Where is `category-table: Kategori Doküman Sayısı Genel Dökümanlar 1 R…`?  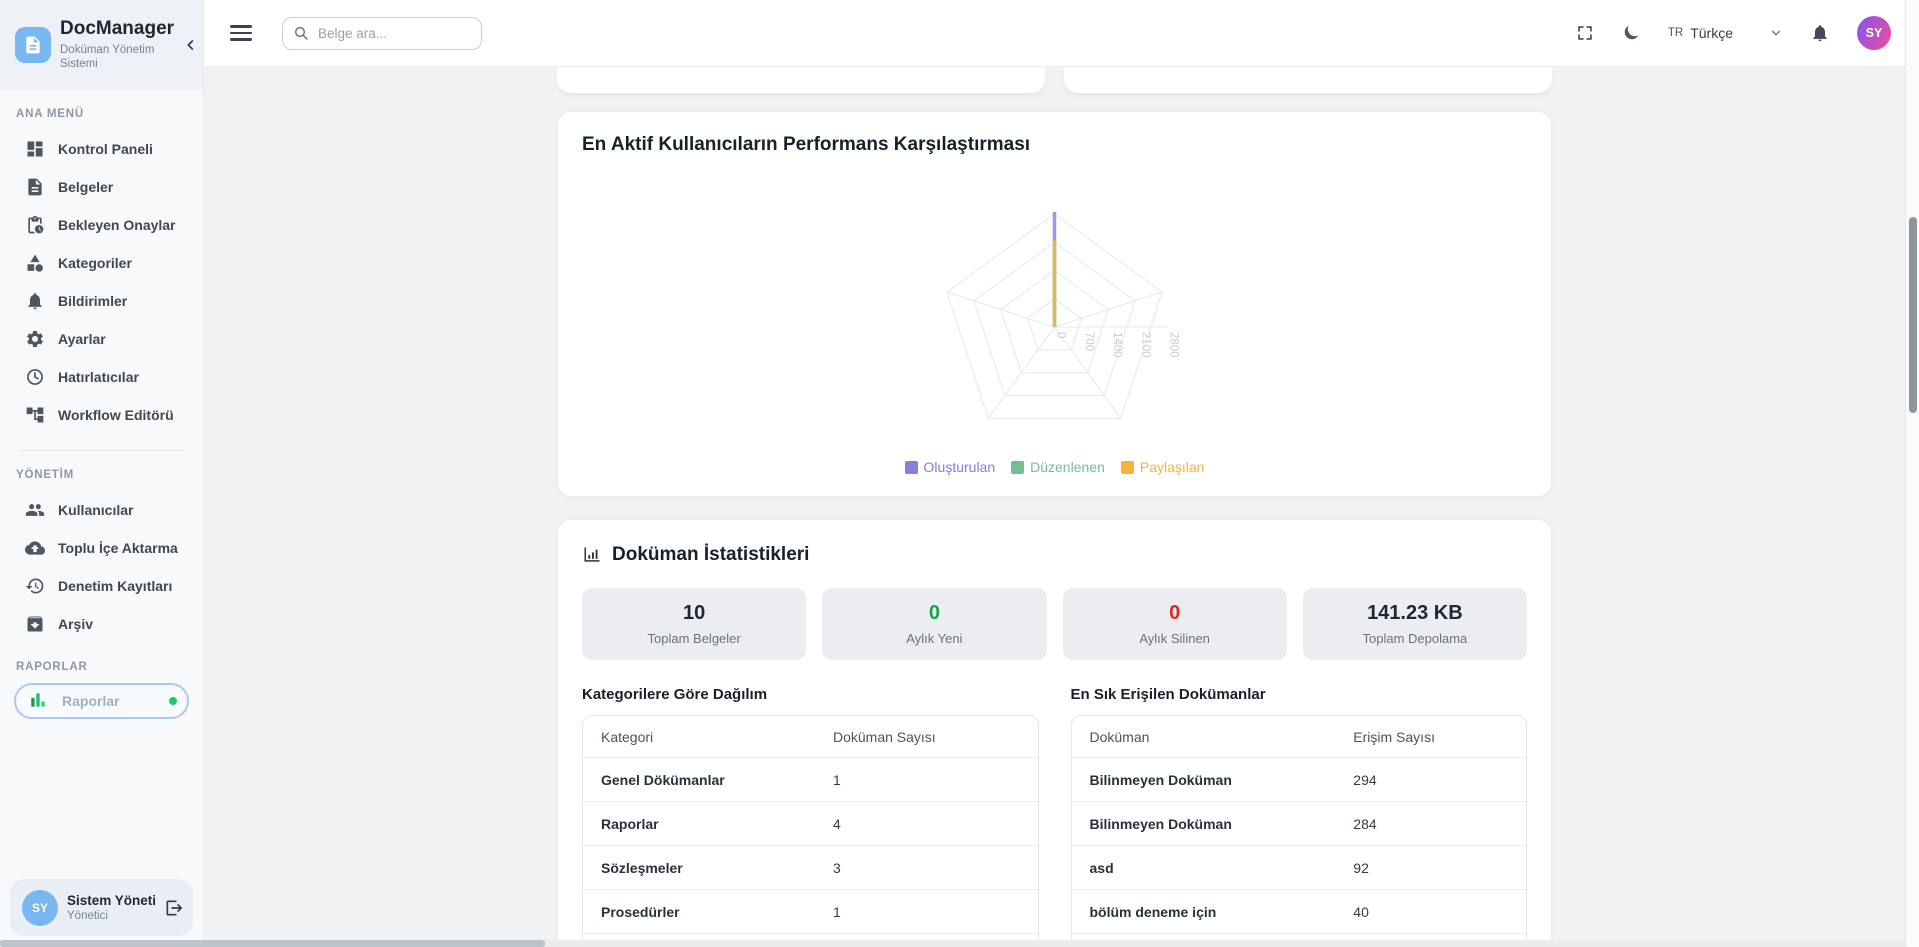
category-table: Kategori Doküman Sayısı Genel Dökümanlar 1 R… is located at coordinates (810, 831).